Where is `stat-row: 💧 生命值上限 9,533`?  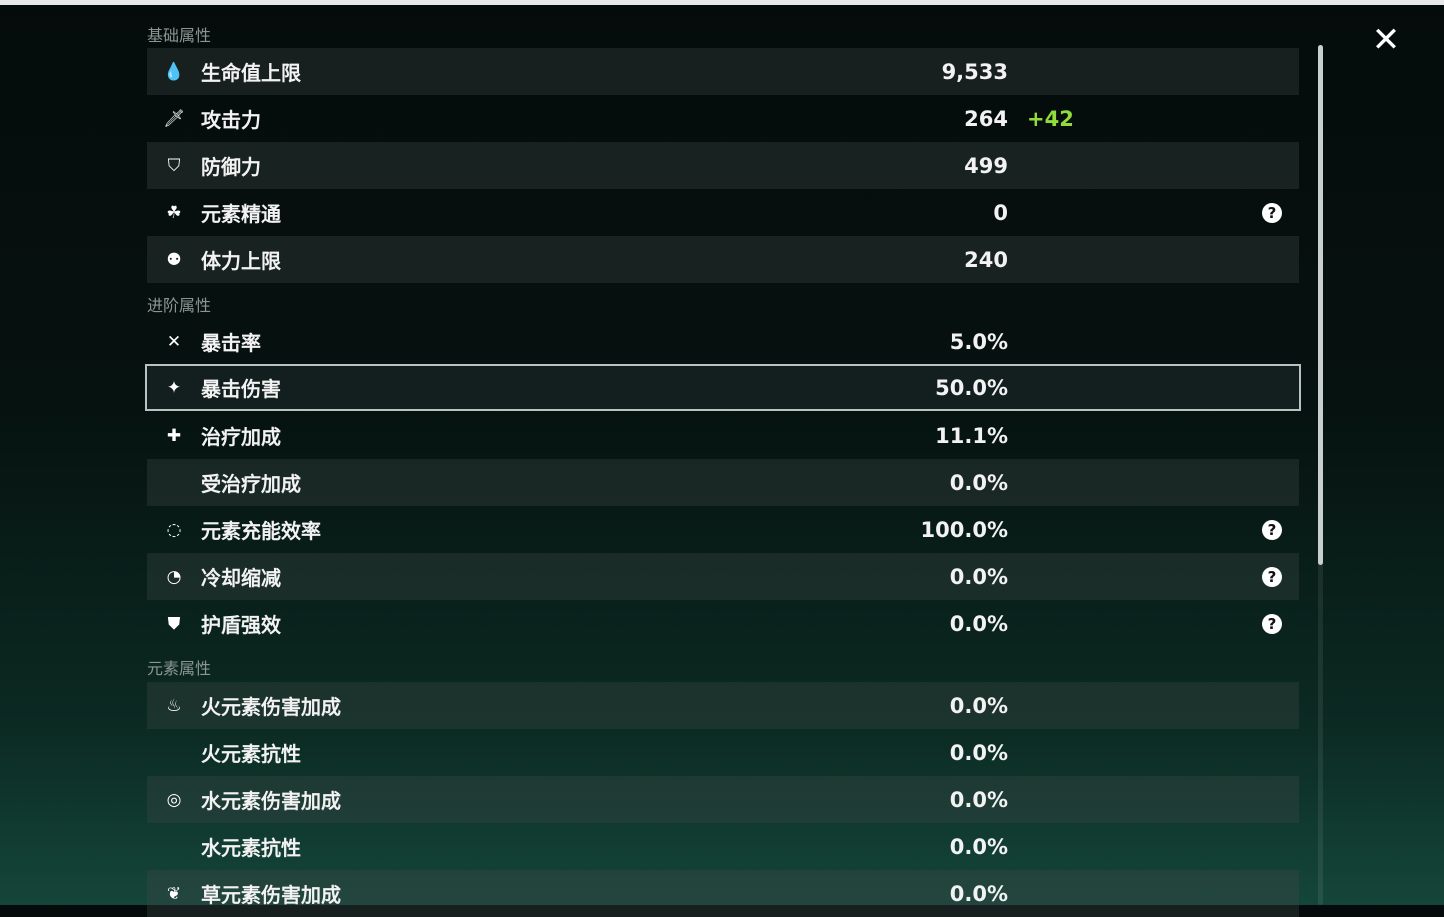 stat-row: 💧 生命值上限 9,533 is located at coordinates (723, 71).